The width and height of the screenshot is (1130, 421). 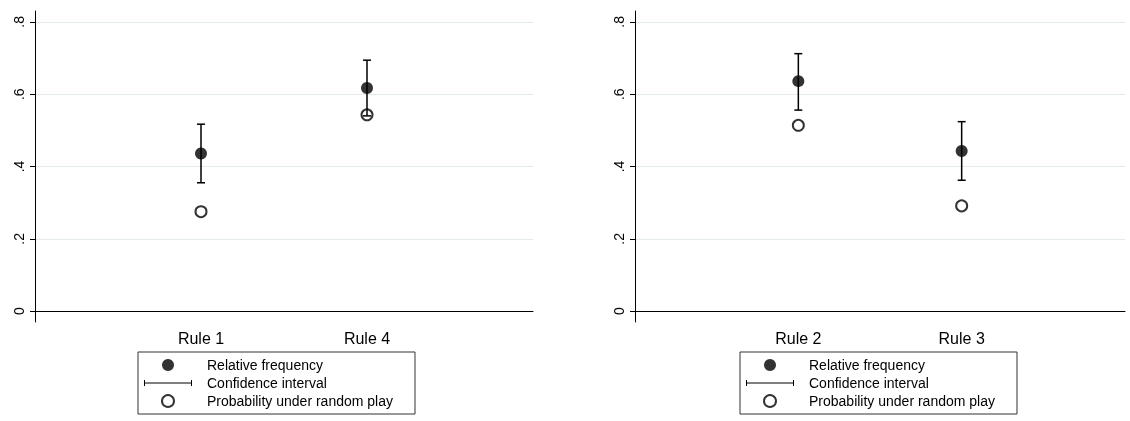 What do you see at coordinates (798, 338) in the screenshot?
I see `x-tick-label: Rule 2` at bounding box center [798, 338].